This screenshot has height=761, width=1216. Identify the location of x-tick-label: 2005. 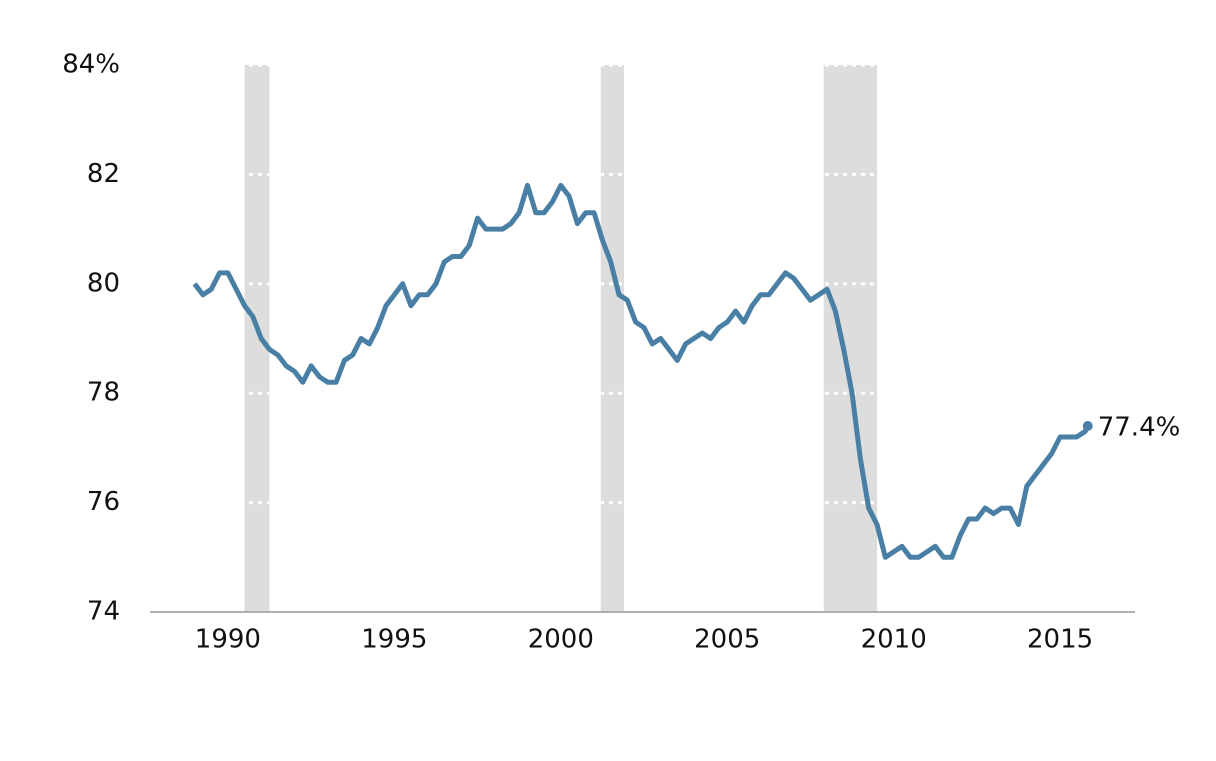
(727, 640).